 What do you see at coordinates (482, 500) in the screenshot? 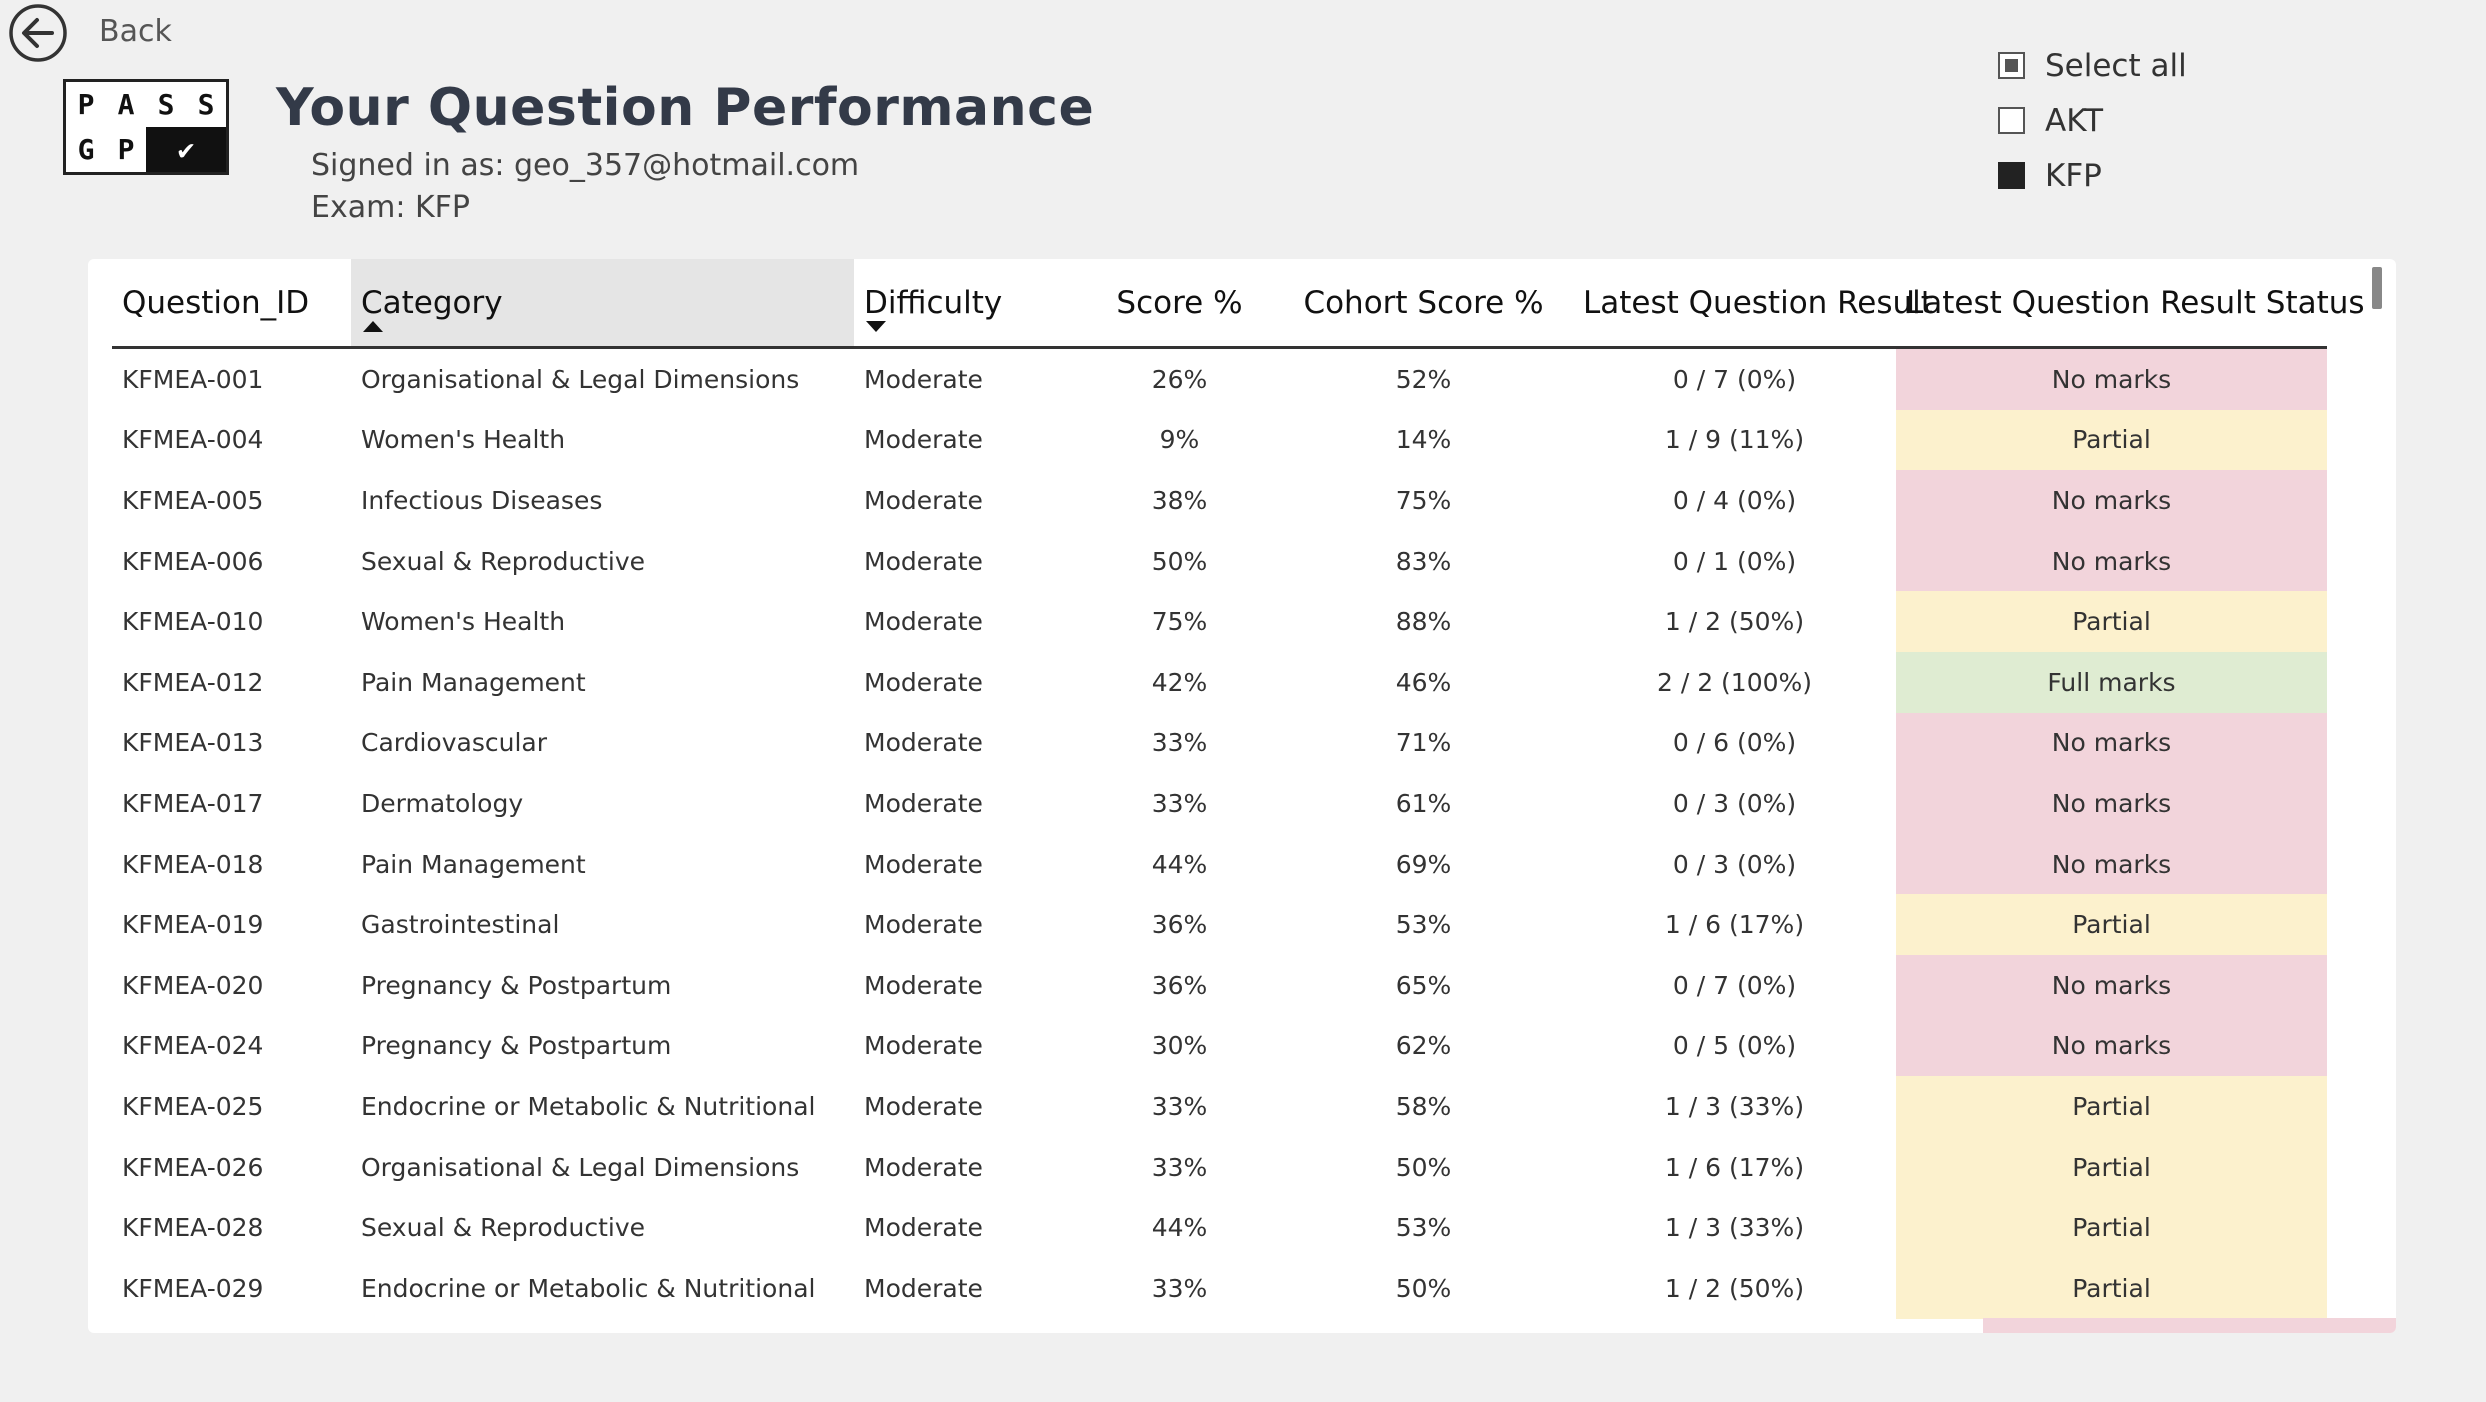
I see `category-cell: Infectious Diseases` at bounding box center [482, 500].